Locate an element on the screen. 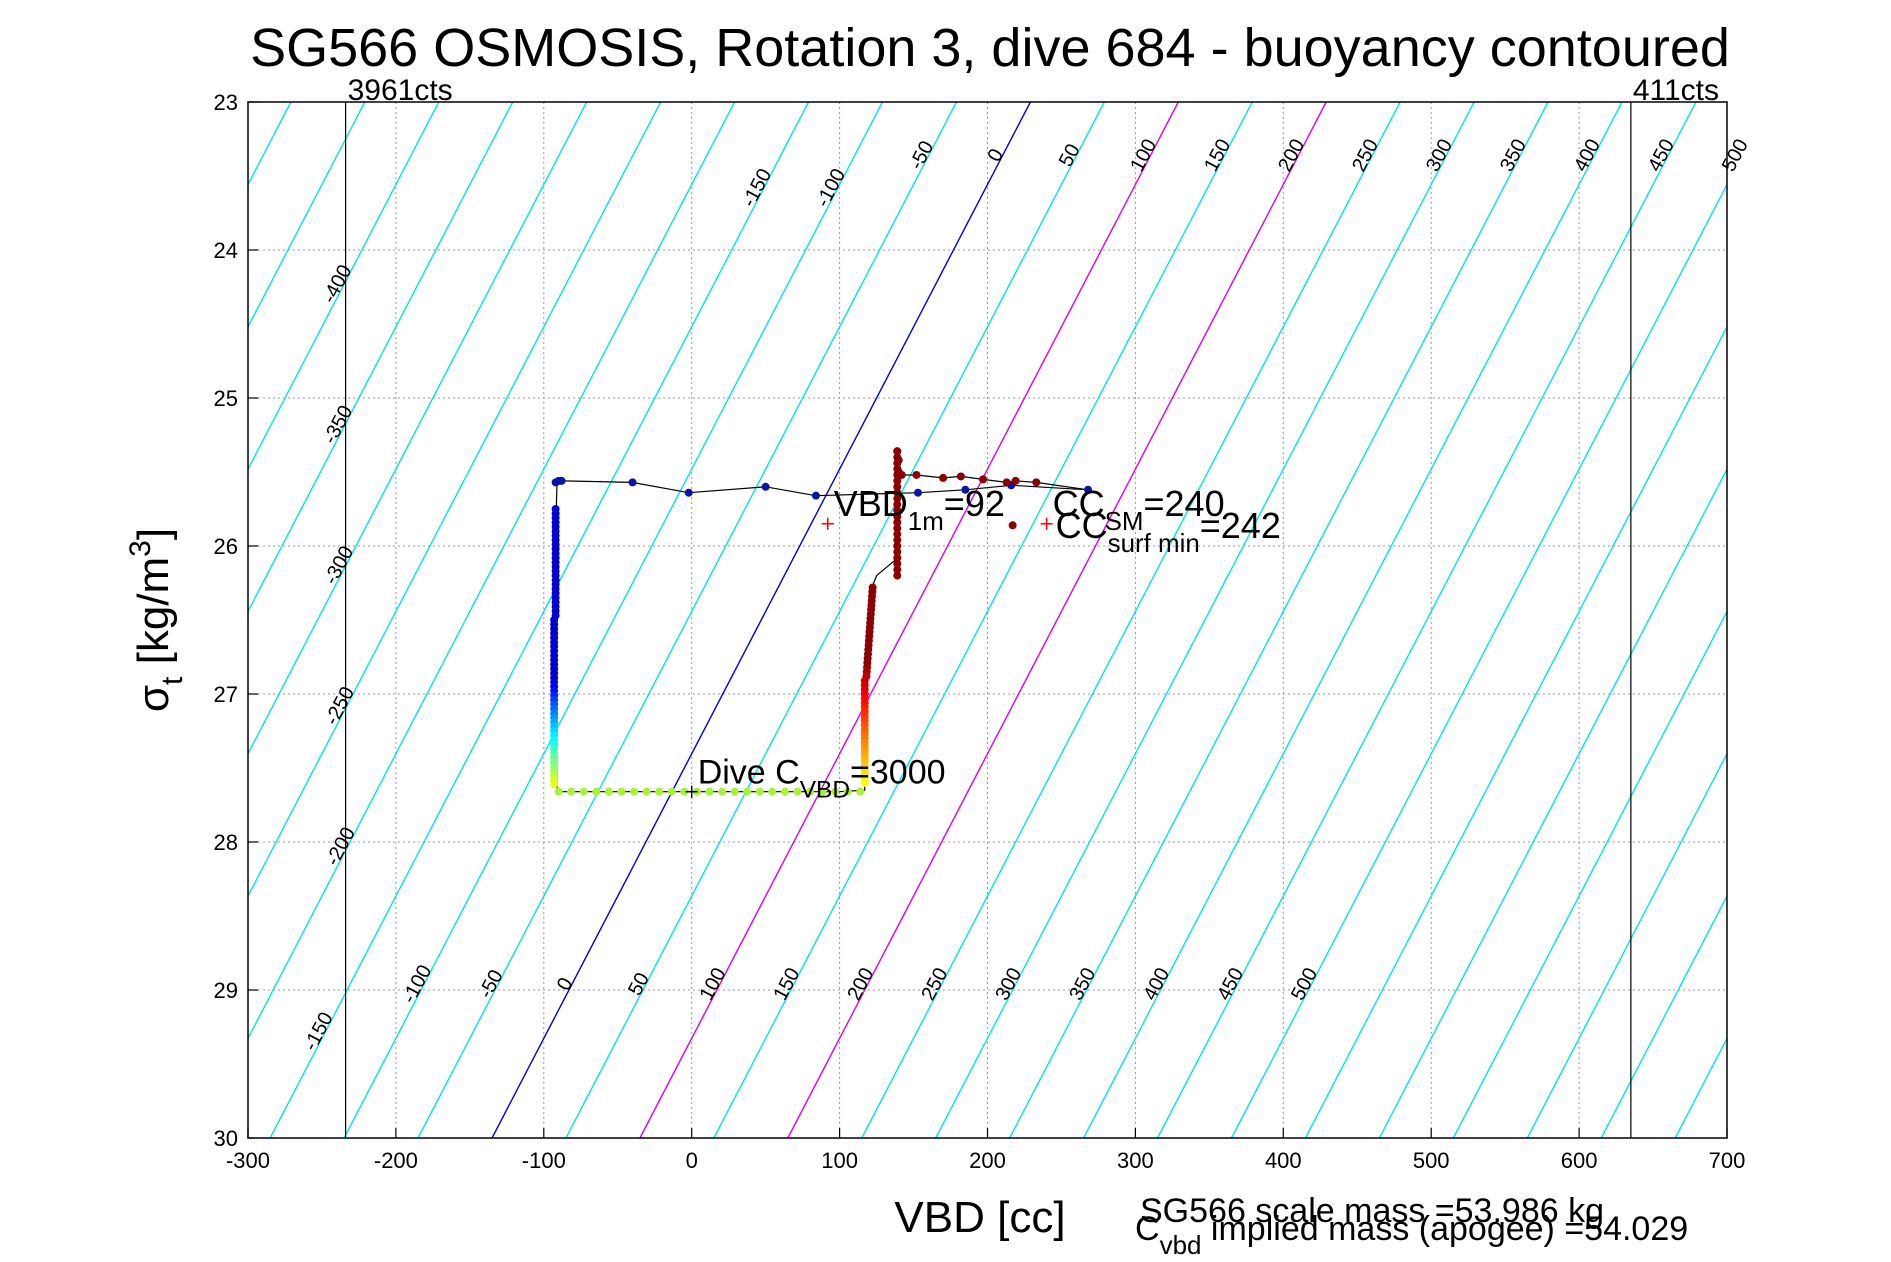 The width and height of the screenshot is (1891, 1262). implied-mass-sub: vbd is located at coordinates (1181, 1245).